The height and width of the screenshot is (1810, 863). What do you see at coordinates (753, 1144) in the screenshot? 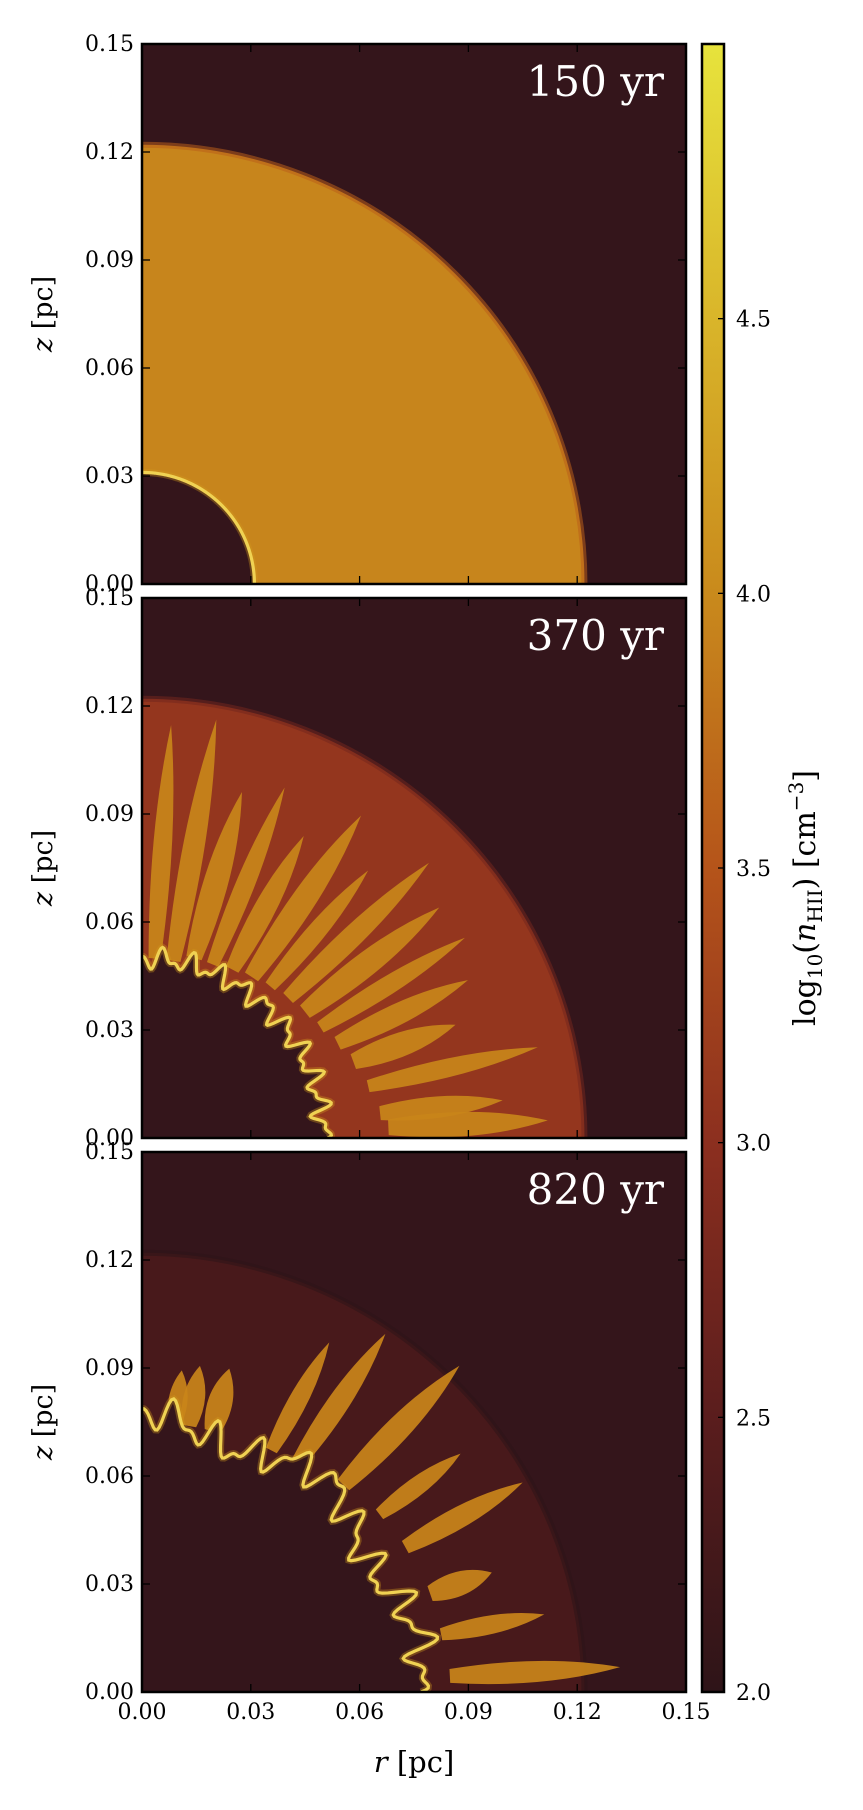
I see `colorbar-tick-label: 3.0` at bounding box center [753, 1144].